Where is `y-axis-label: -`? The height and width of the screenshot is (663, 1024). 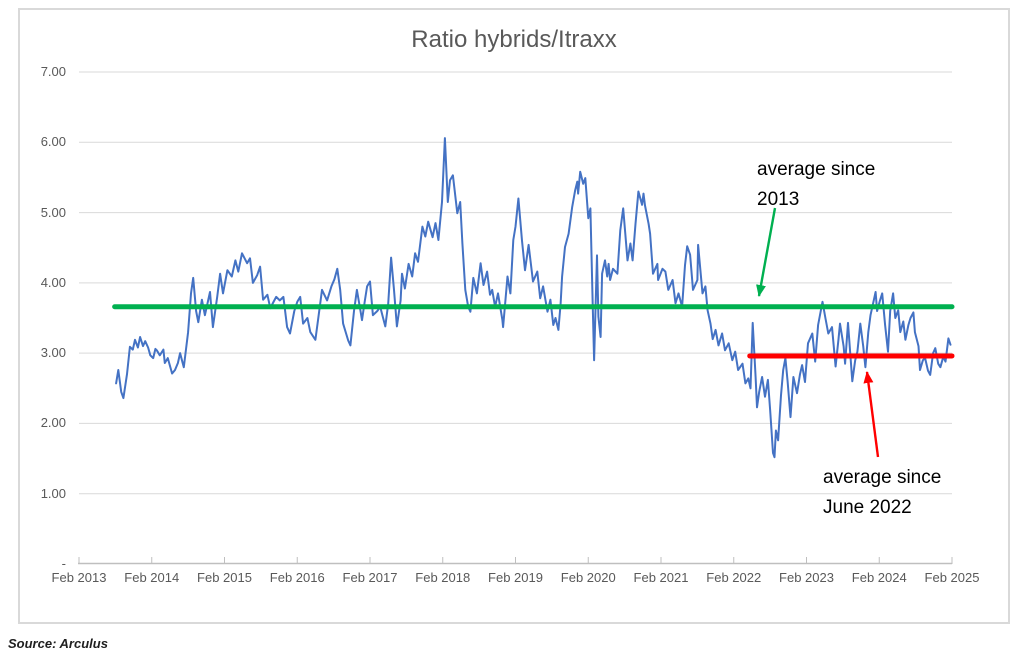
y-axis-label: - is located at coordinates (63, 563).